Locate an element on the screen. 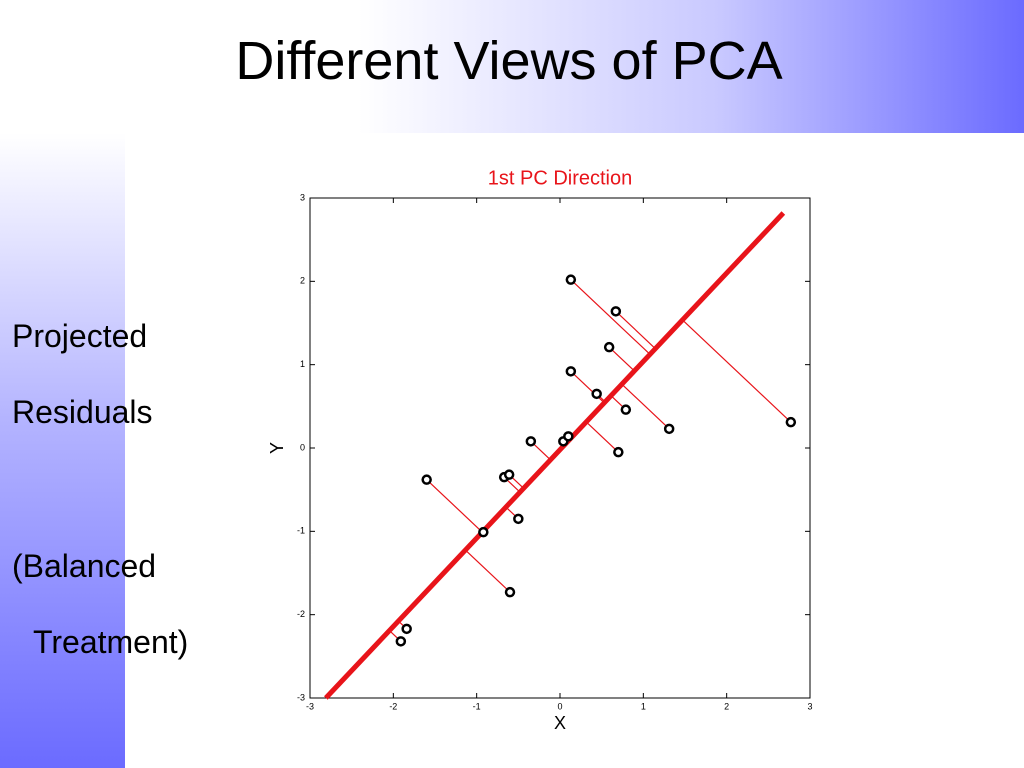  x-tick-label: -1 is located at coordinates (477, 706).